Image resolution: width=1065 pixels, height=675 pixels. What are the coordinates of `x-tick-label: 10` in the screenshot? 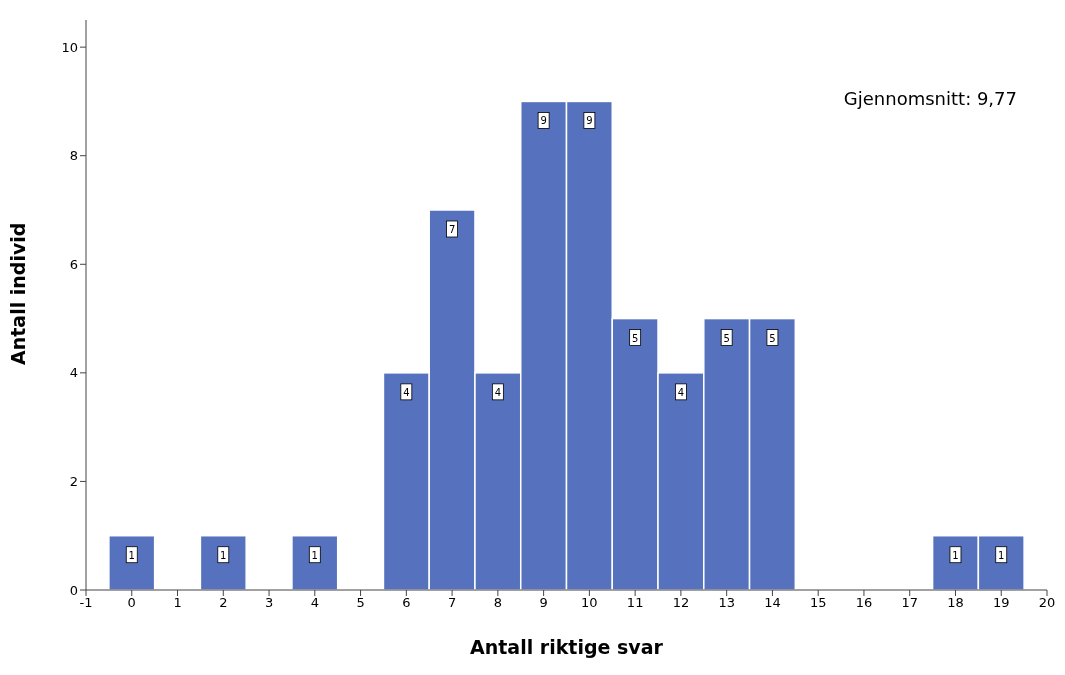 It's located at (589, 603).